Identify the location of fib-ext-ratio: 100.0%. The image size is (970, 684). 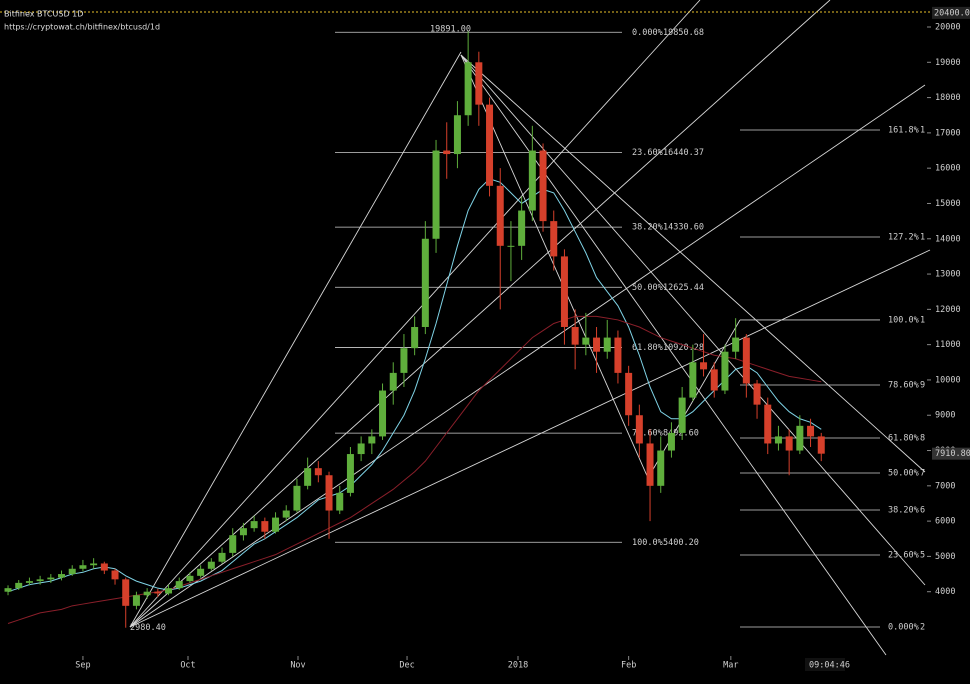
(903, 320).